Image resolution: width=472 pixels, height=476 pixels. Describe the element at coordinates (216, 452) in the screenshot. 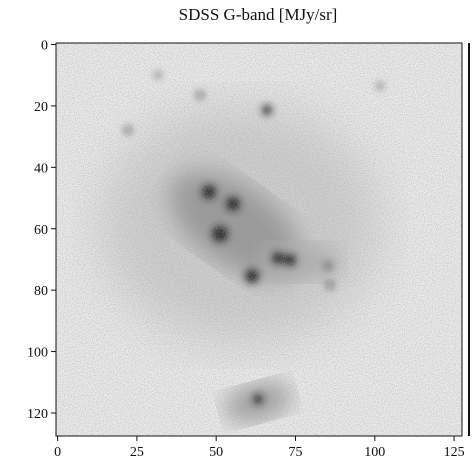

I see `x-tick-label: 50` at that location.